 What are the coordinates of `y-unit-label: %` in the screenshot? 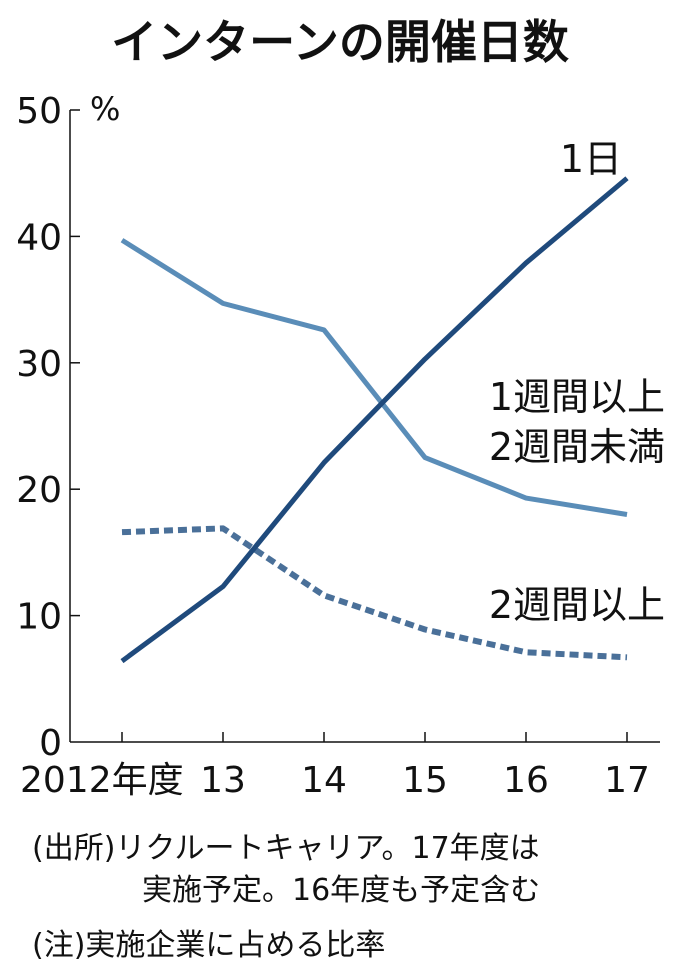 It's located at (105, 109).